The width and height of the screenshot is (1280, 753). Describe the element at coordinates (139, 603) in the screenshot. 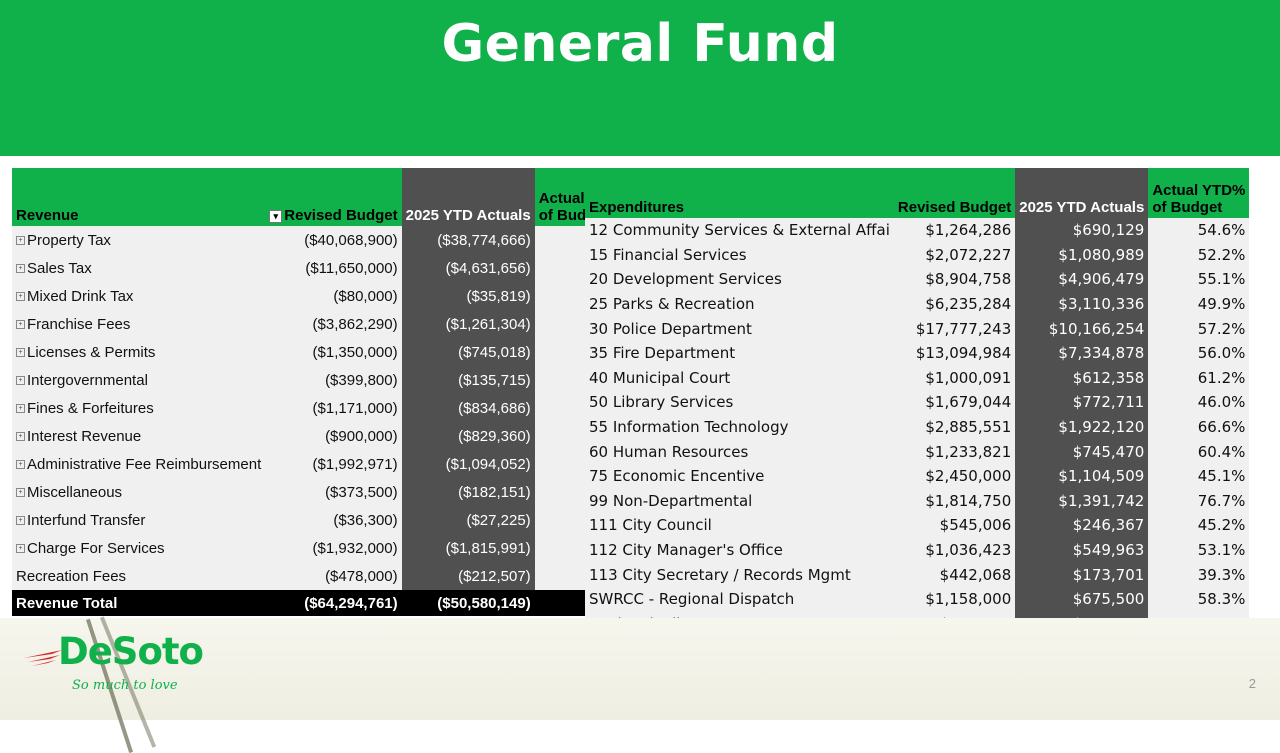

I see `revenue-total-label: Revenue Total` at that location.